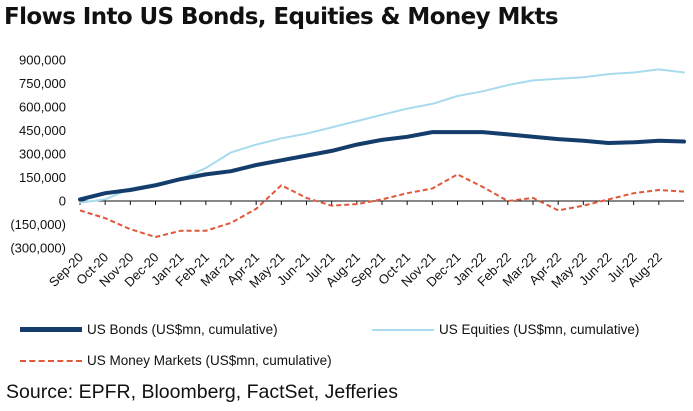 This screenshot has height=411, width=693. What do you see at coordinates (62, 201) in the screenshot?
I see `y-tick-label: 0` at bounding box center [62, 201].